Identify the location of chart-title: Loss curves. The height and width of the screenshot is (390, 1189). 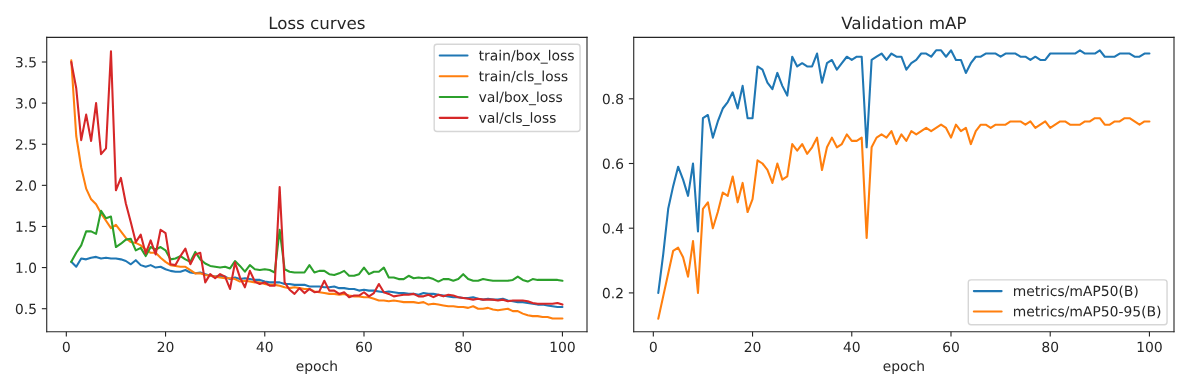
(317, 23).